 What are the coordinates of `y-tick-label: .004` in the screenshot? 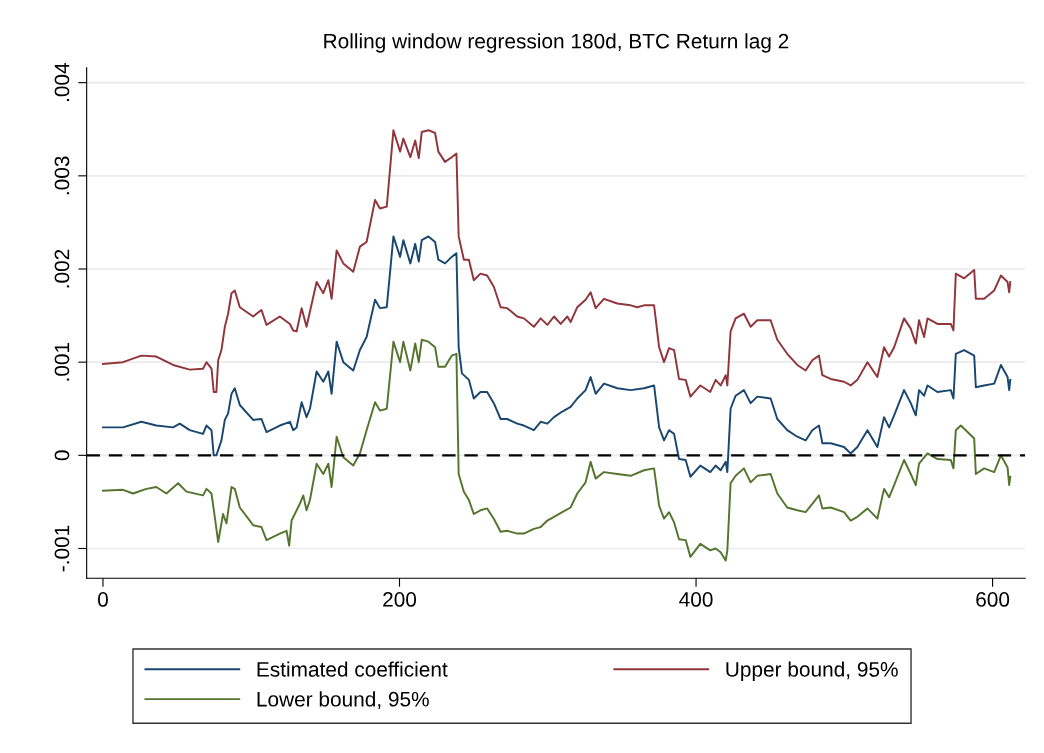 It's located at (62, 82).